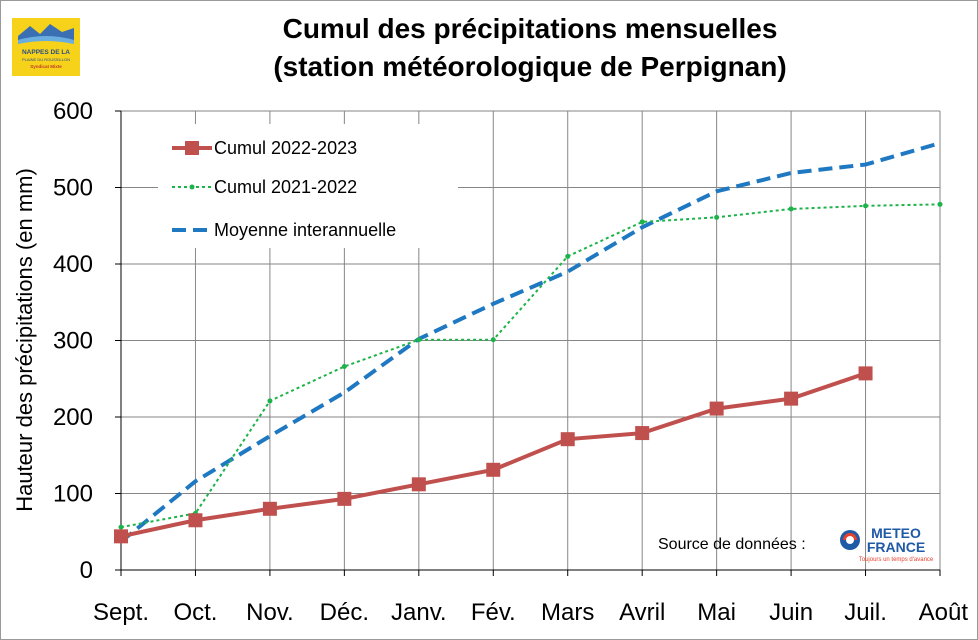 The height and width of the screenshot is (640, 978). I want to click on y-tick-label: 600, so click(73, 111).